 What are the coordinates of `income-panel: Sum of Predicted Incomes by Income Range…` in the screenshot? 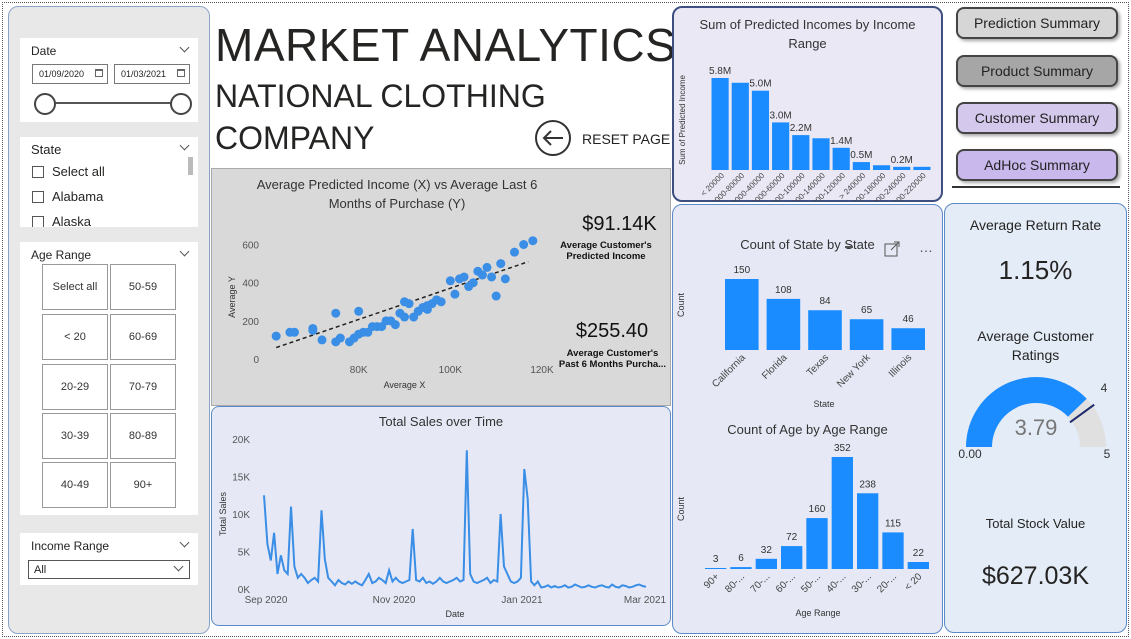 It's located at (807, 104).